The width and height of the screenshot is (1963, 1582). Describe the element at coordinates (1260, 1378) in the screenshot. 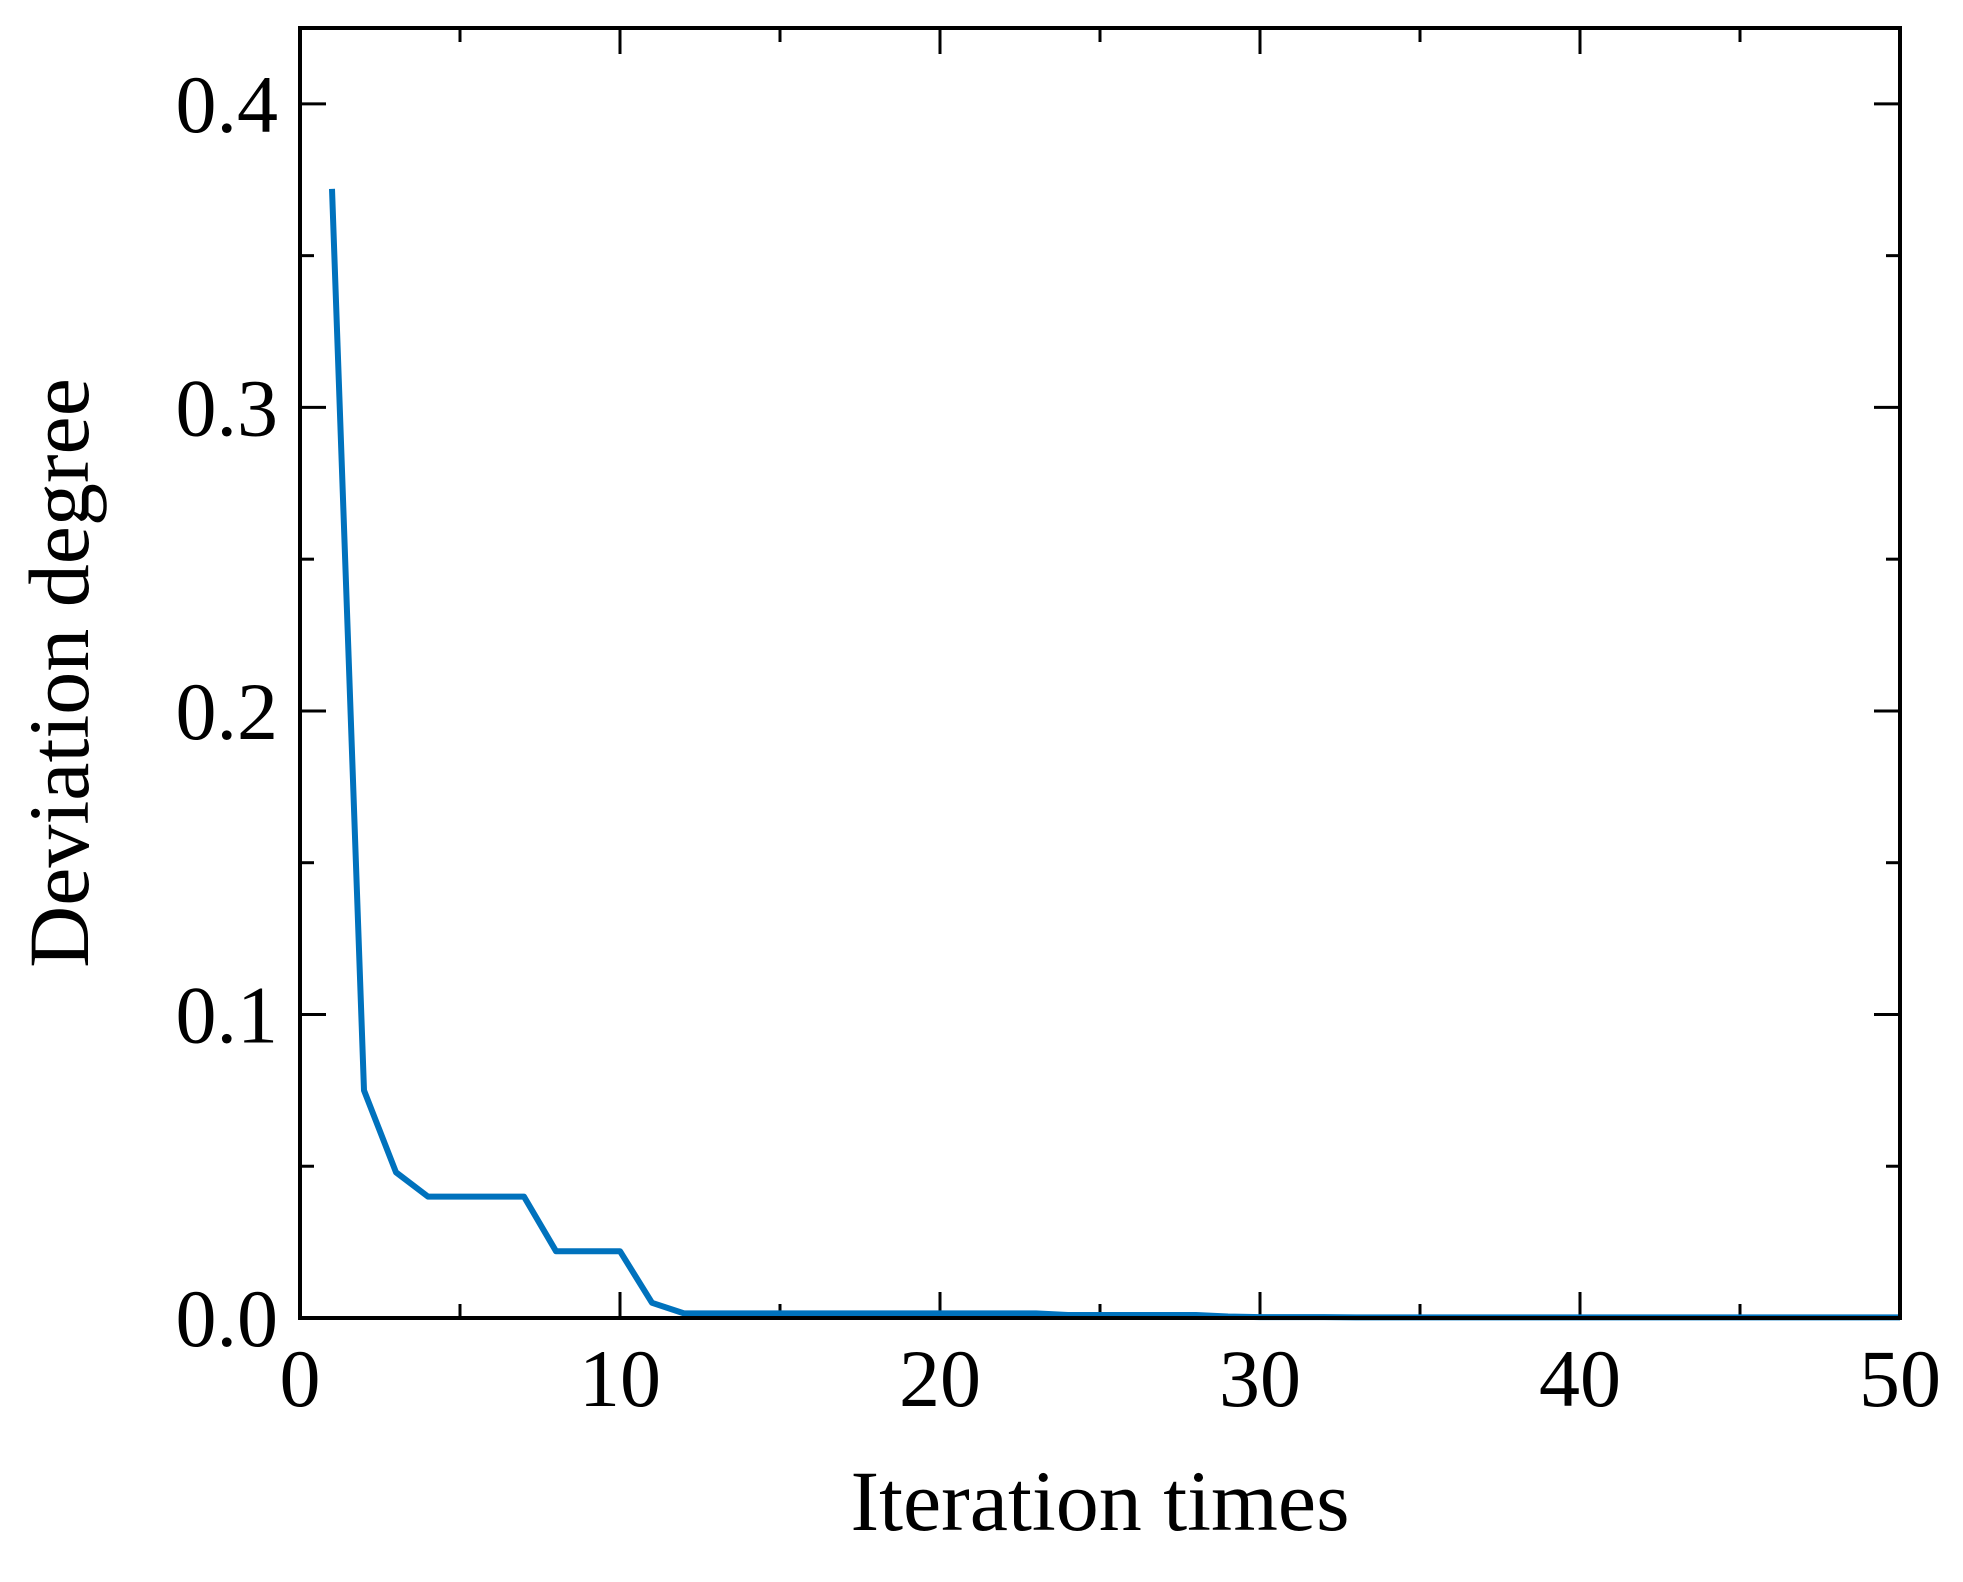

I see `x-tick-label: 30` at that location.